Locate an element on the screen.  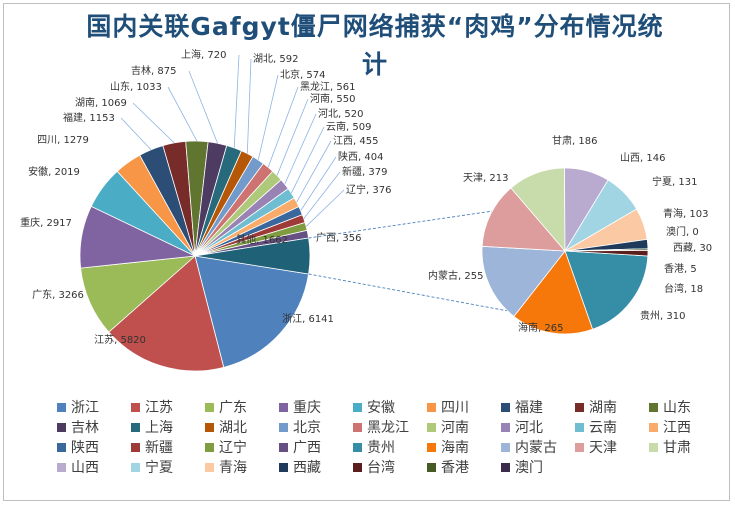
connector-top is located at coordinates (400, 224).